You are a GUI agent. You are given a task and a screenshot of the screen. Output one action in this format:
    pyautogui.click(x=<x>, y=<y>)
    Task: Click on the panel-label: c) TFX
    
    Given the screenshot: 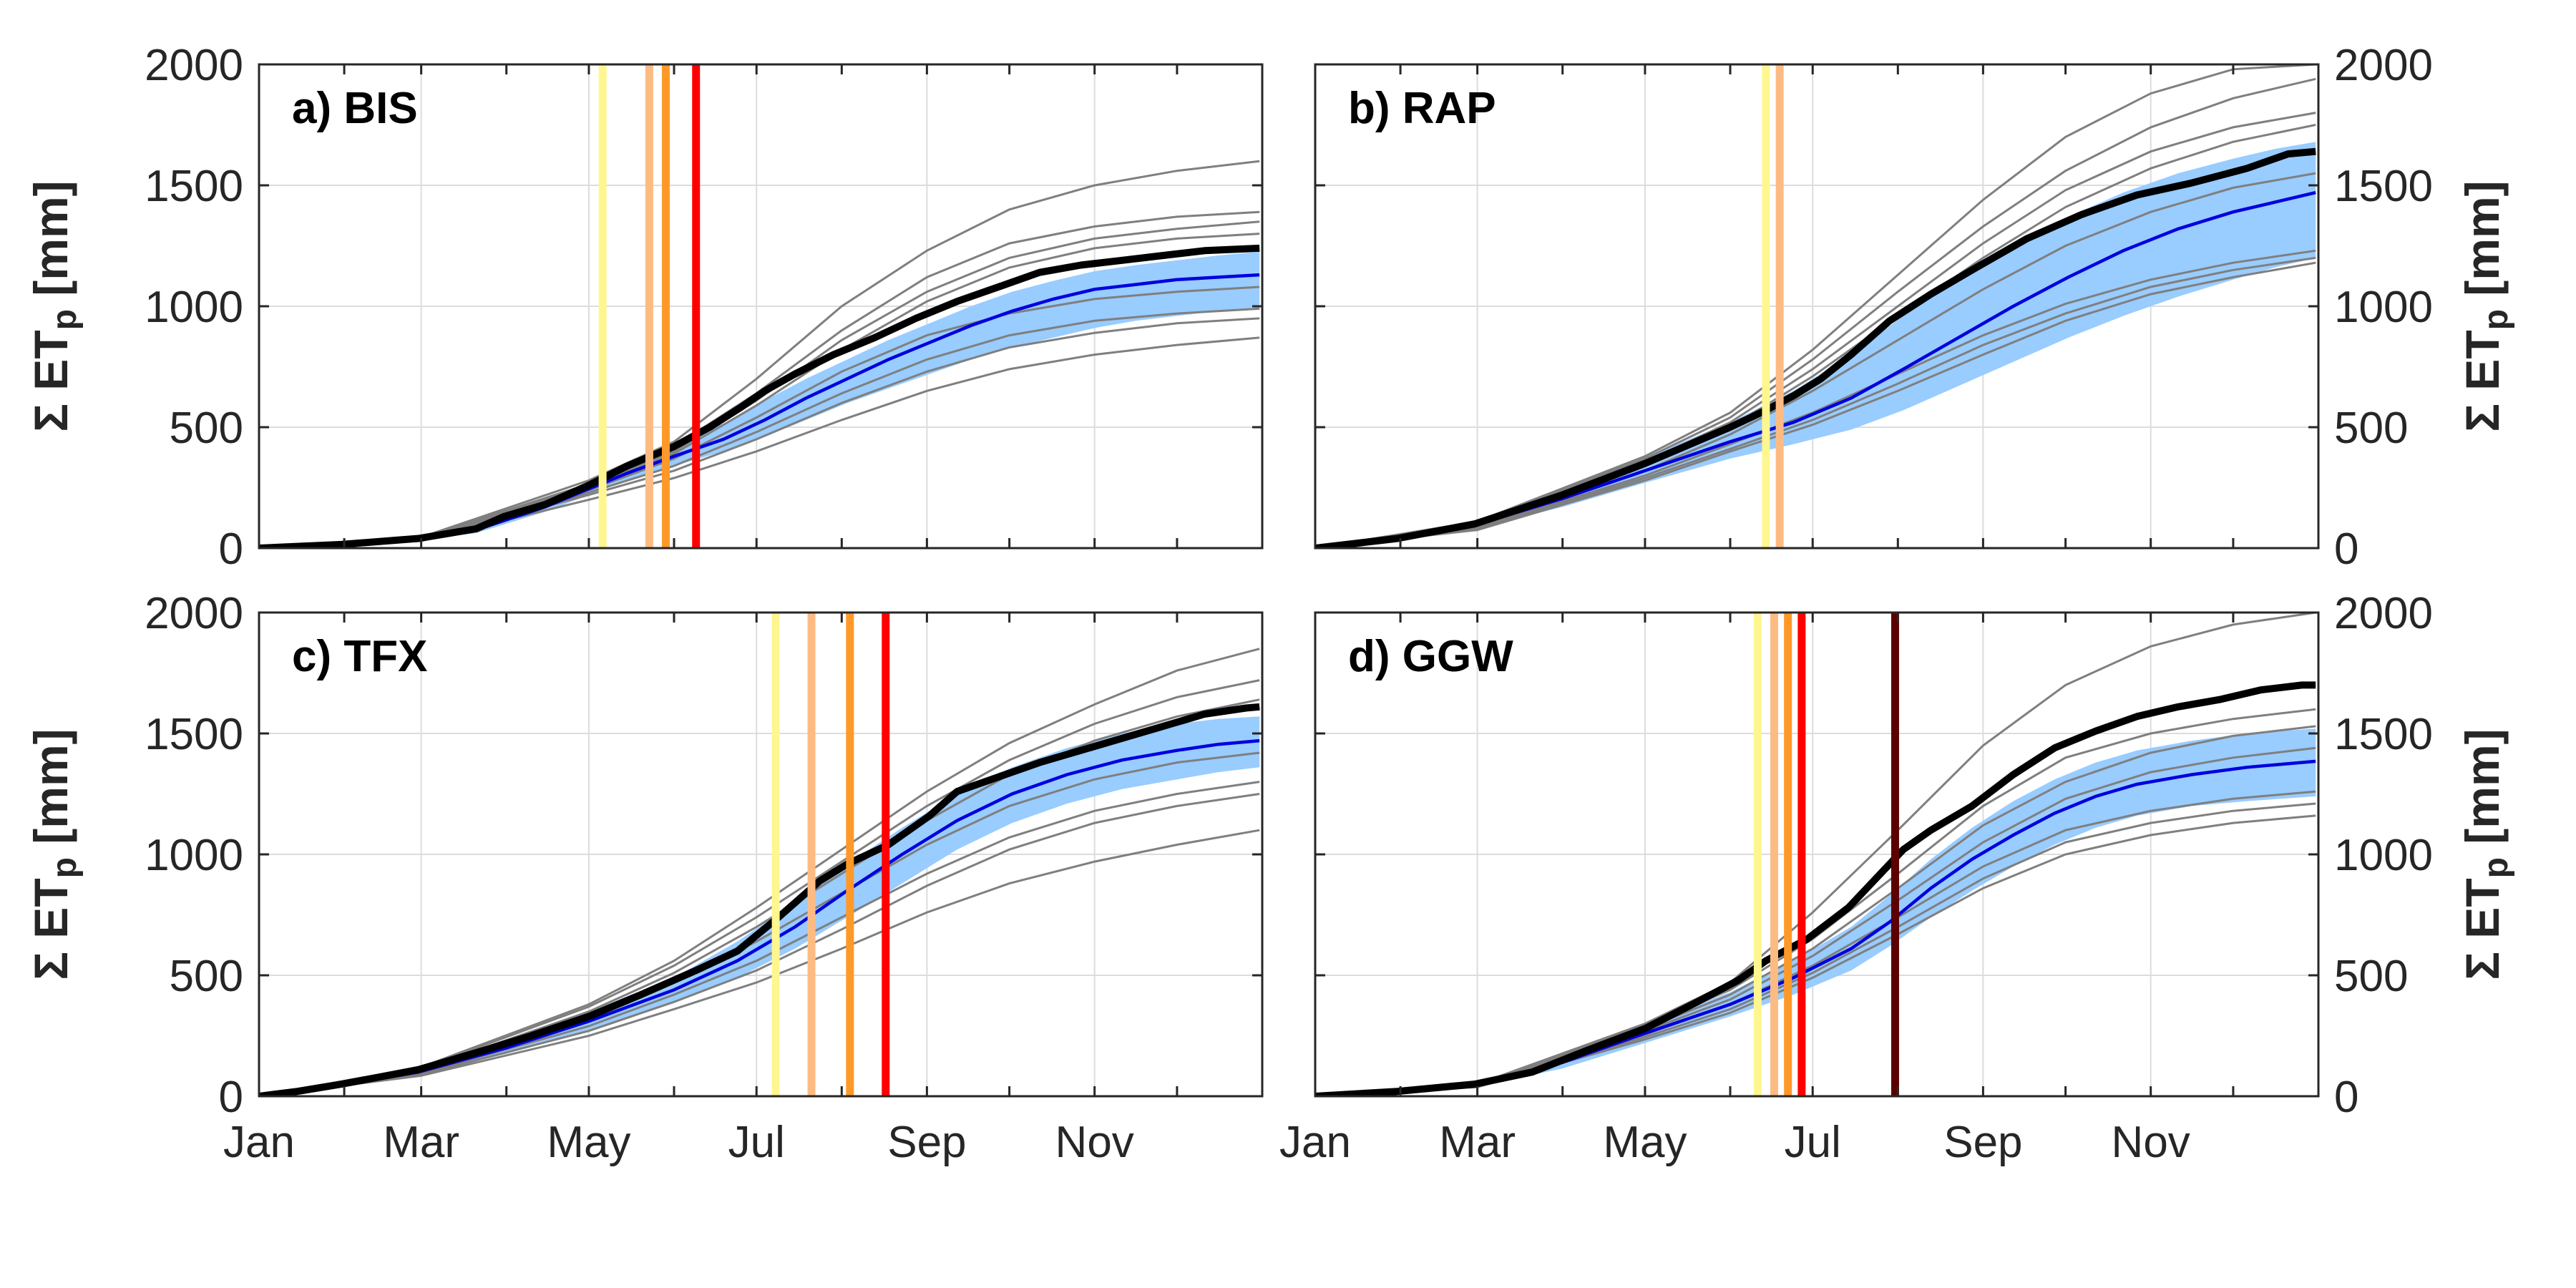 What is the action you would take?
    pyautogui.click(x=359, y=656)
    